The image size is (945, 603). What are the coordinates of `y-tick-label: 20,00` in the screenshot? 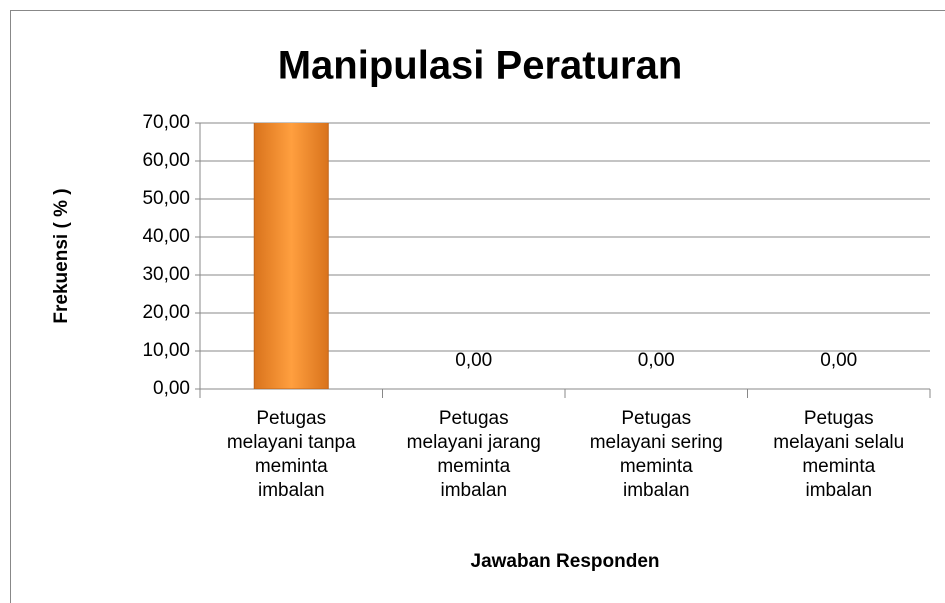 It's located at (166, 312).